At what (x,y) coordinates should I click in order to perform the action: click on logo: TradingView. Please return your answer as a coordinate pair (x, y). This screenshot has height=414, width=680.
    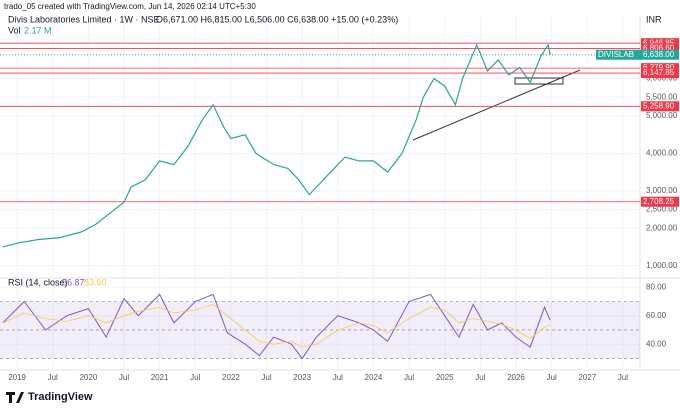
    Looking at the image, I should click on (49, 397).